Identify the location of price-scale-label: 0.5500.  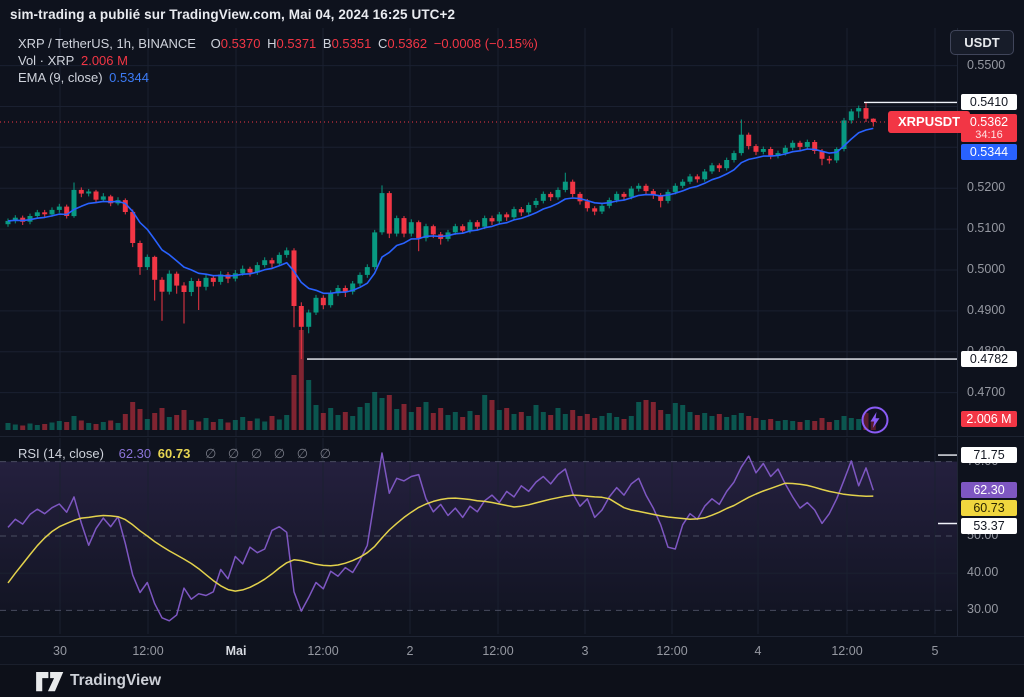
(986, 64).